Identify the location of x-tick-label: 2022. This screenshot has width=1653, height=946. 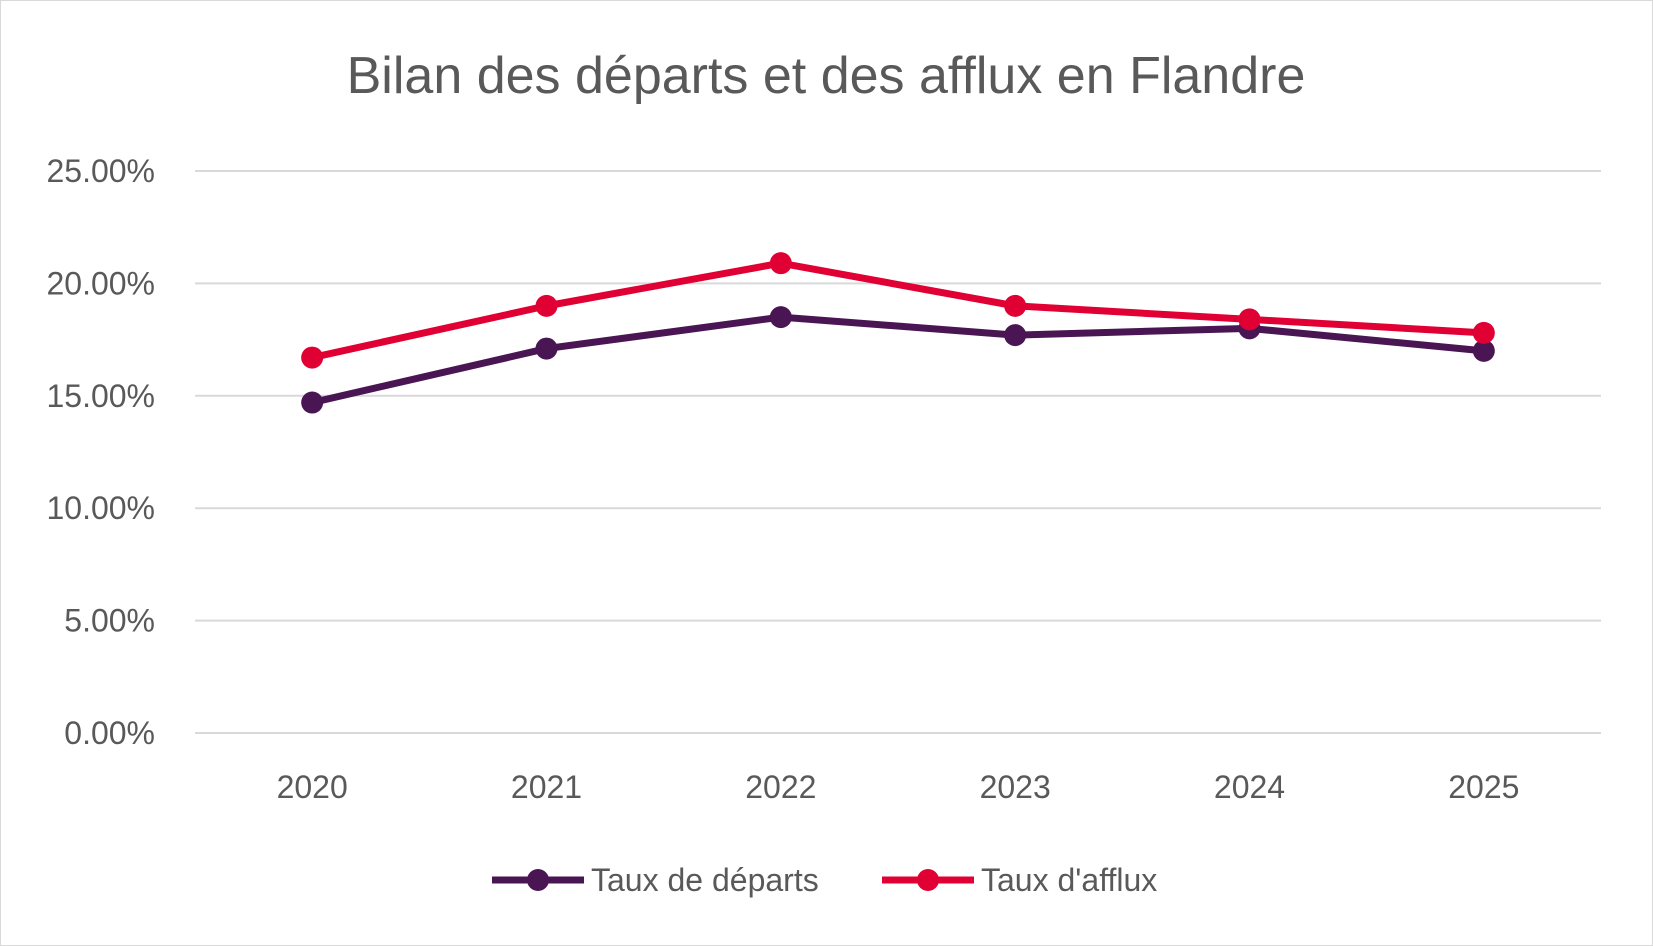
(780, 787).